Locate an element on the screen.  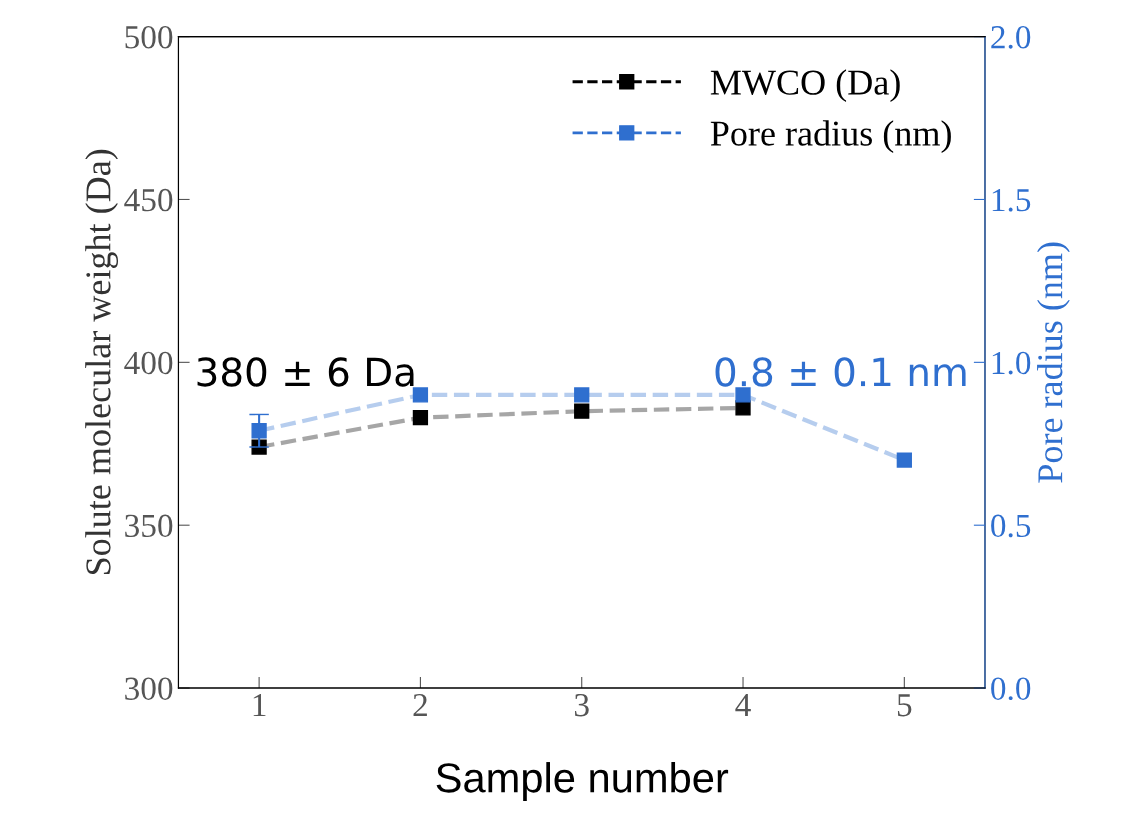
x-axis-title: Sample number is located at coordinates (582, 781).